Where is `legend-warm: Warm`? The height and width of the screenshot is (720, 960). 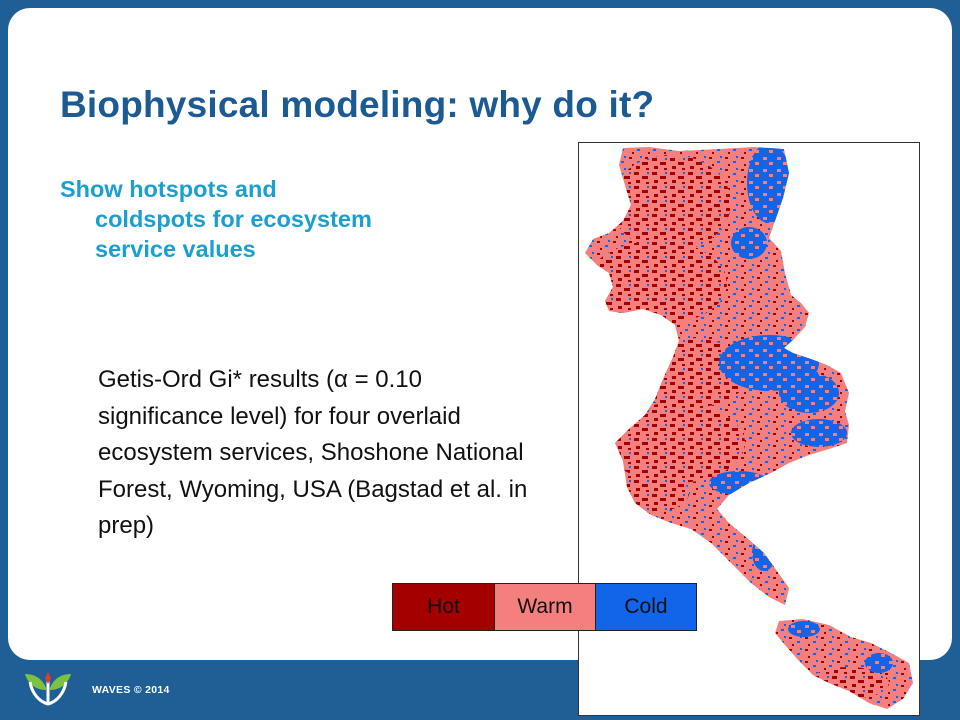
legend-warm: Warm is located at coordinates (544, 607).